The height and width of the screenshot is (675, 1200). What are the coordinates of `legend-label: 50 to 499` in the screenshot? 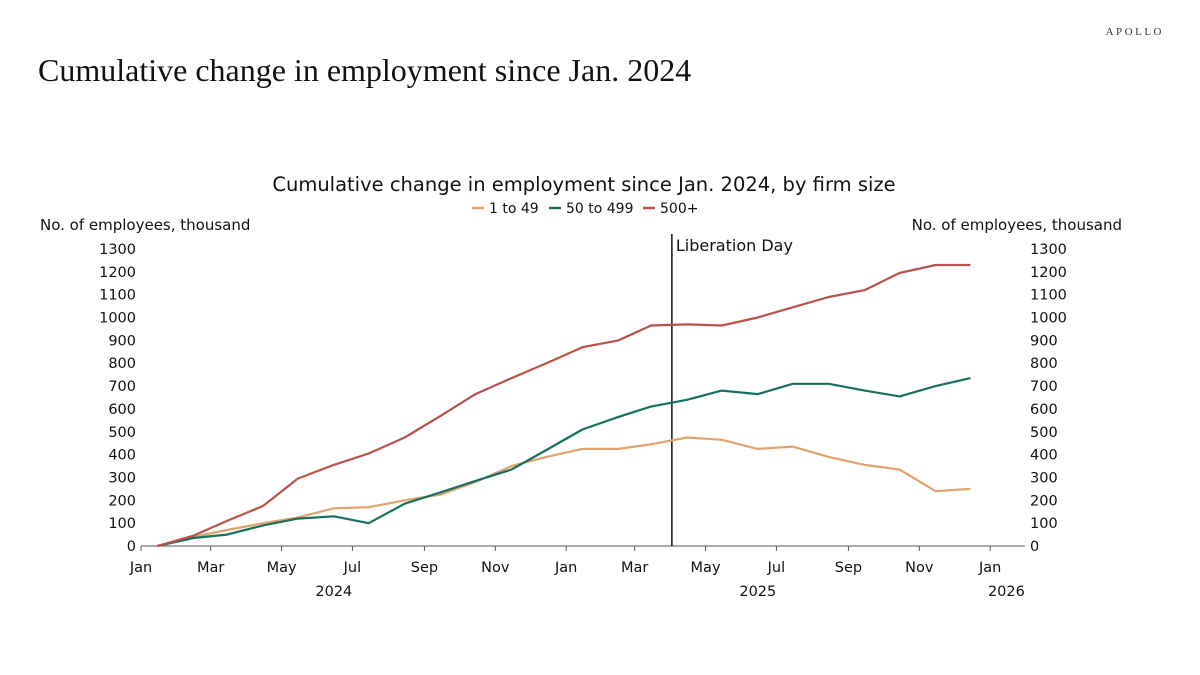 It's located at (600, 209).